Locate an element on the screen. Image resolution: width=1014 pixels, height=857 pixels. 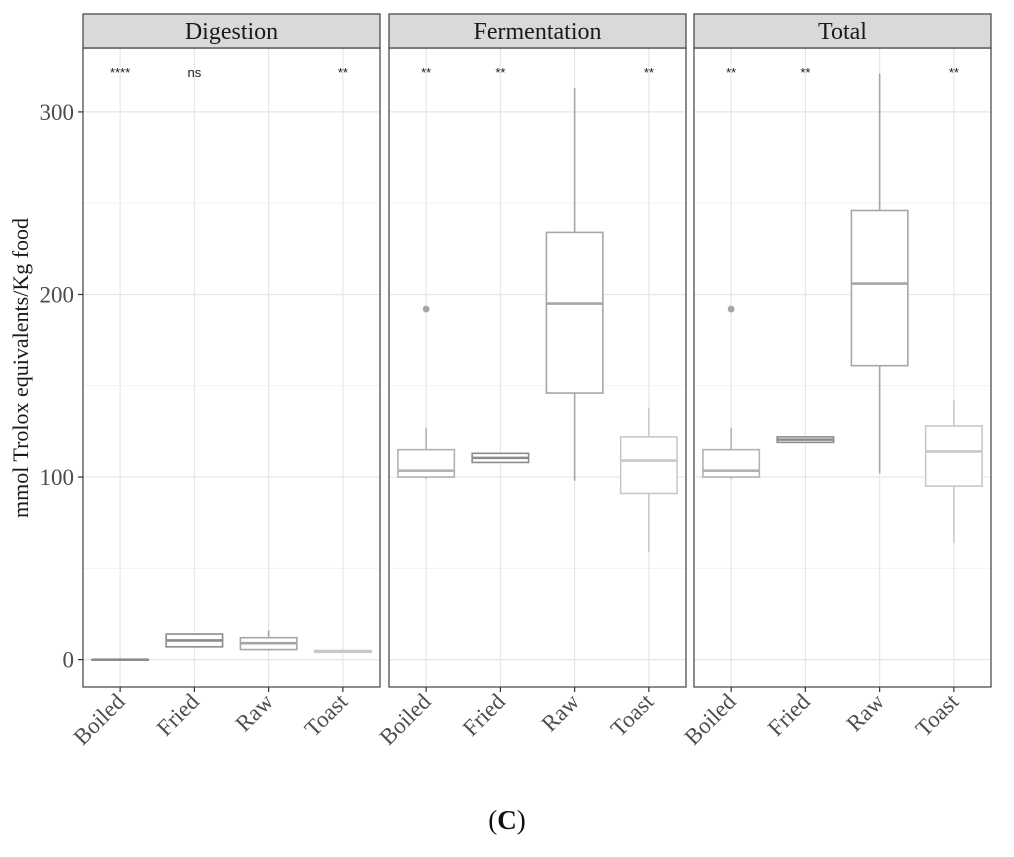
panel-title: Total is located at coordinates (842, 32).